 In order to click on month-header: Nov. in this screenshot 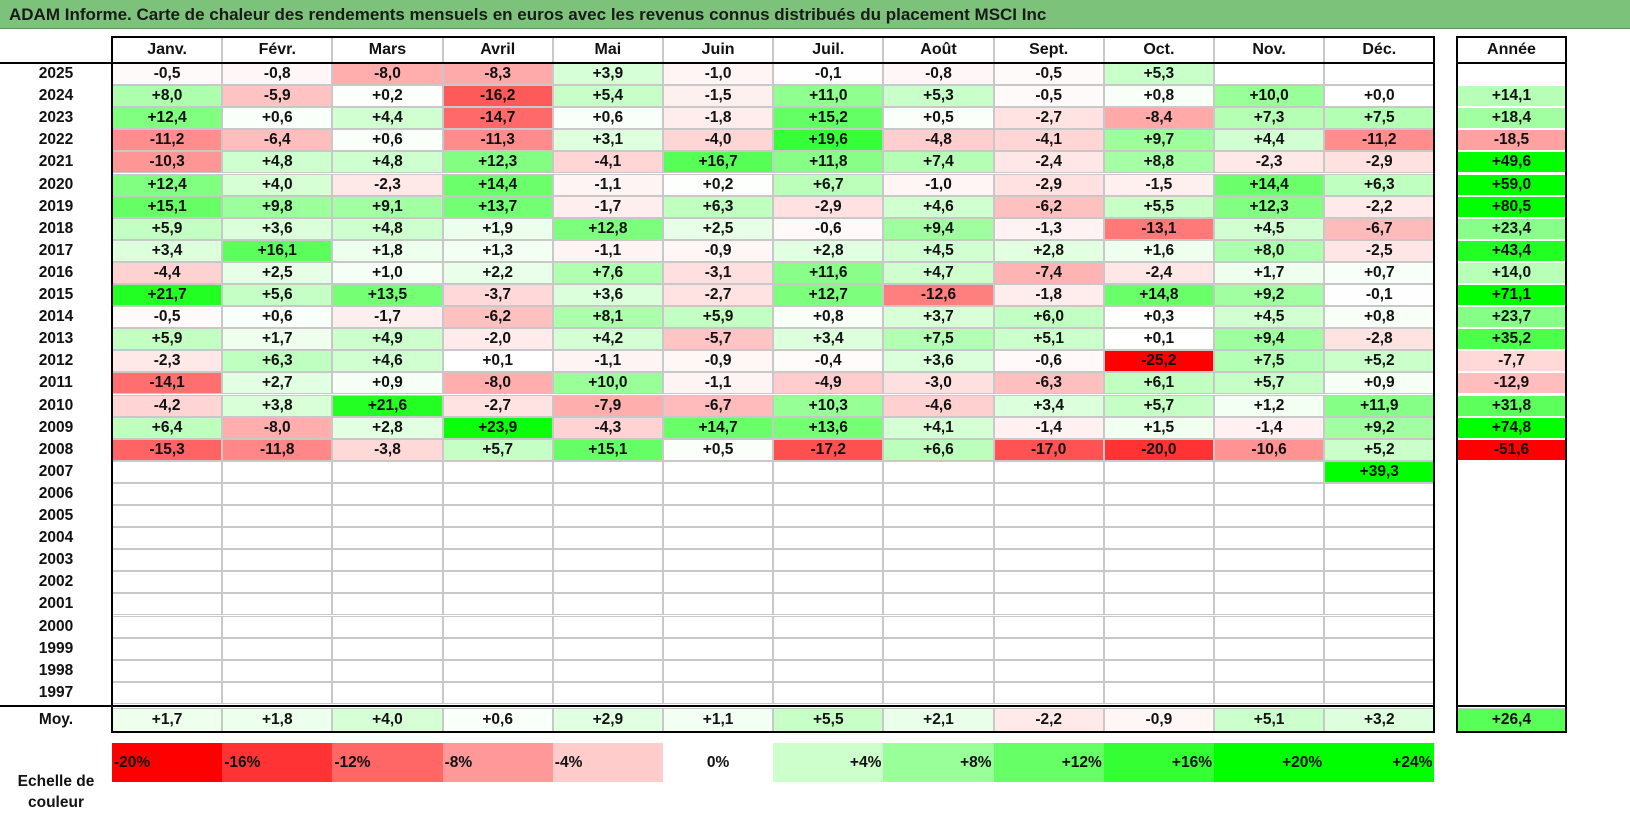, I will do `click(1269, 50)`.